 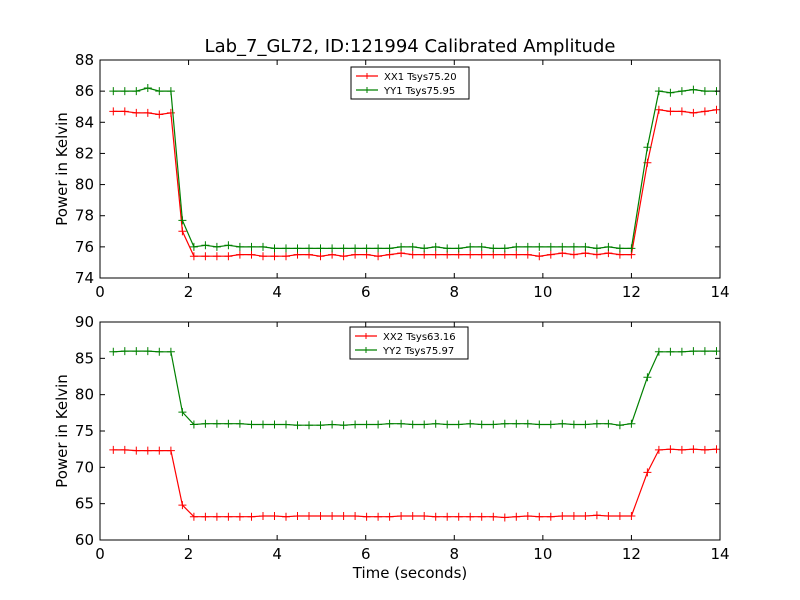 I want to click on legend-label: YY1 Tsys75.95, so click(x=419, y=91).